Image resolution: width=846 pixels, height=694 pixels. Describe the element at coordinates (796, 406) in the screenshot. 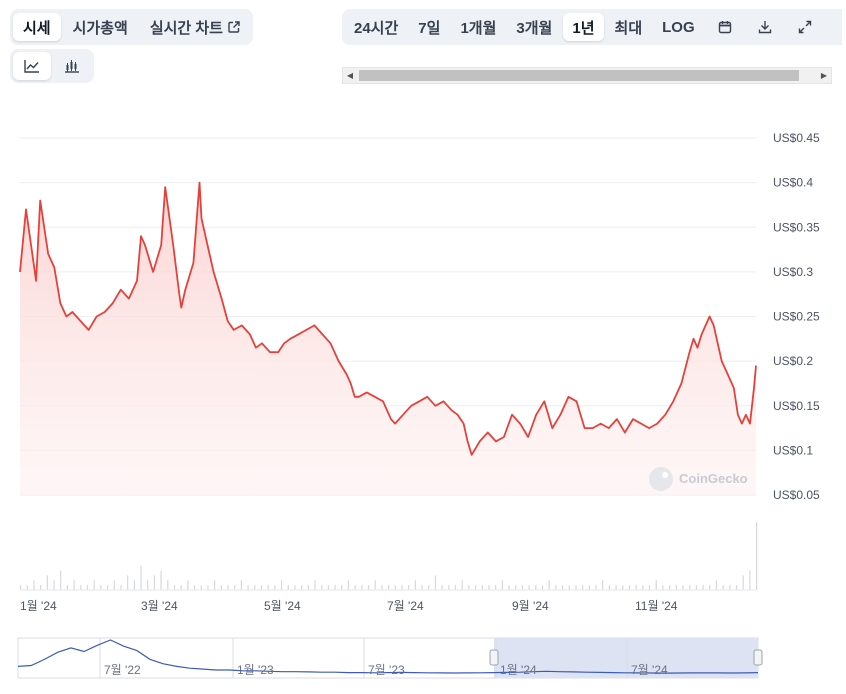

I see `y-tick-label: US$0.15` at that location.